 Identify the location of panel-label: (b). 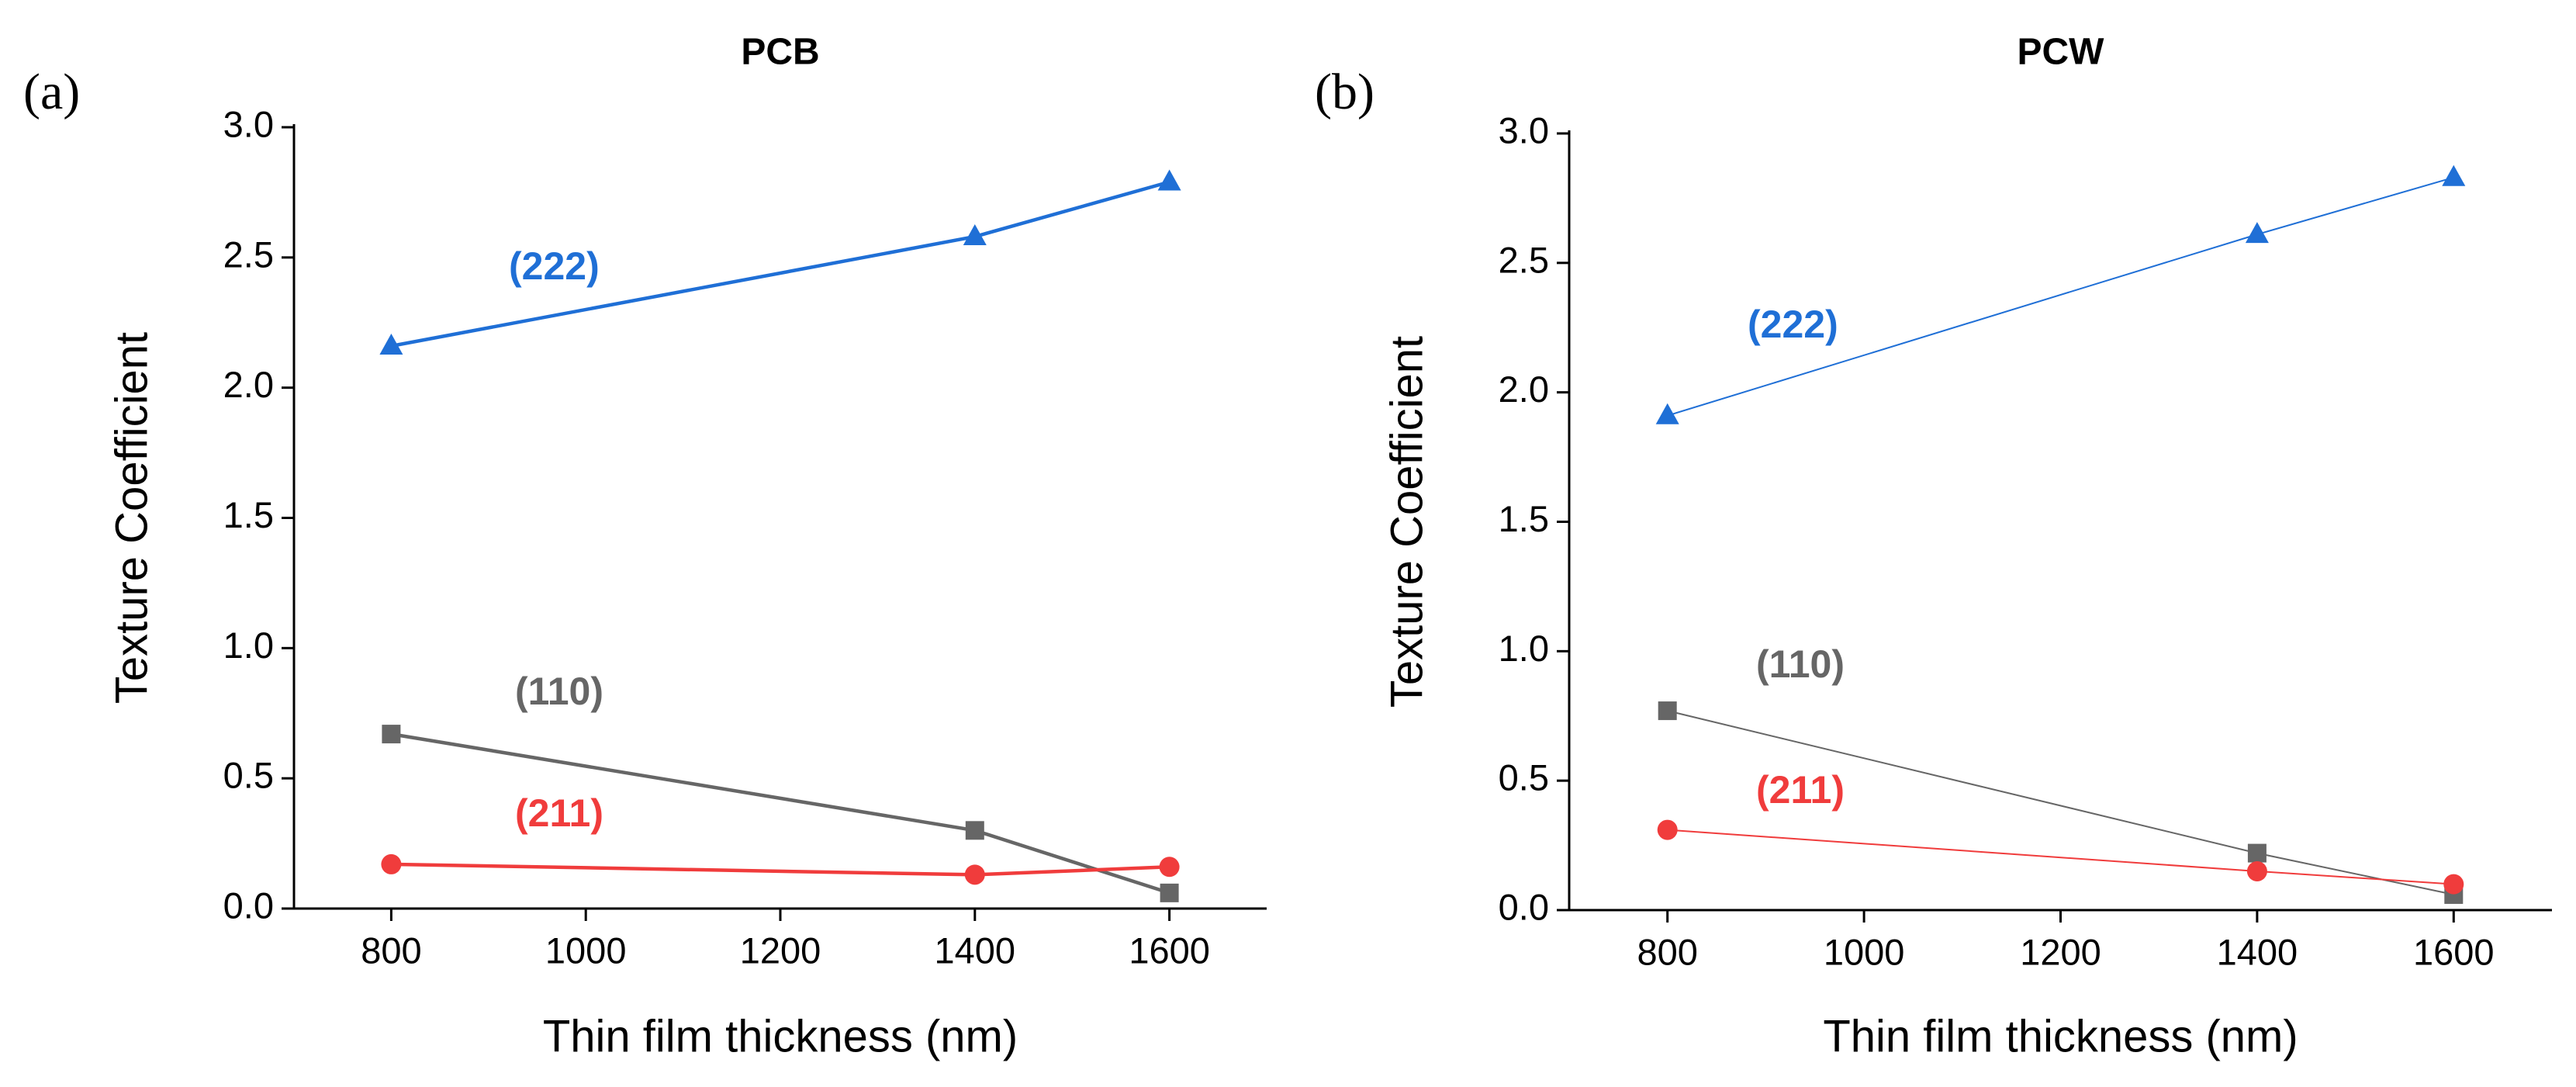
(1344, 92).